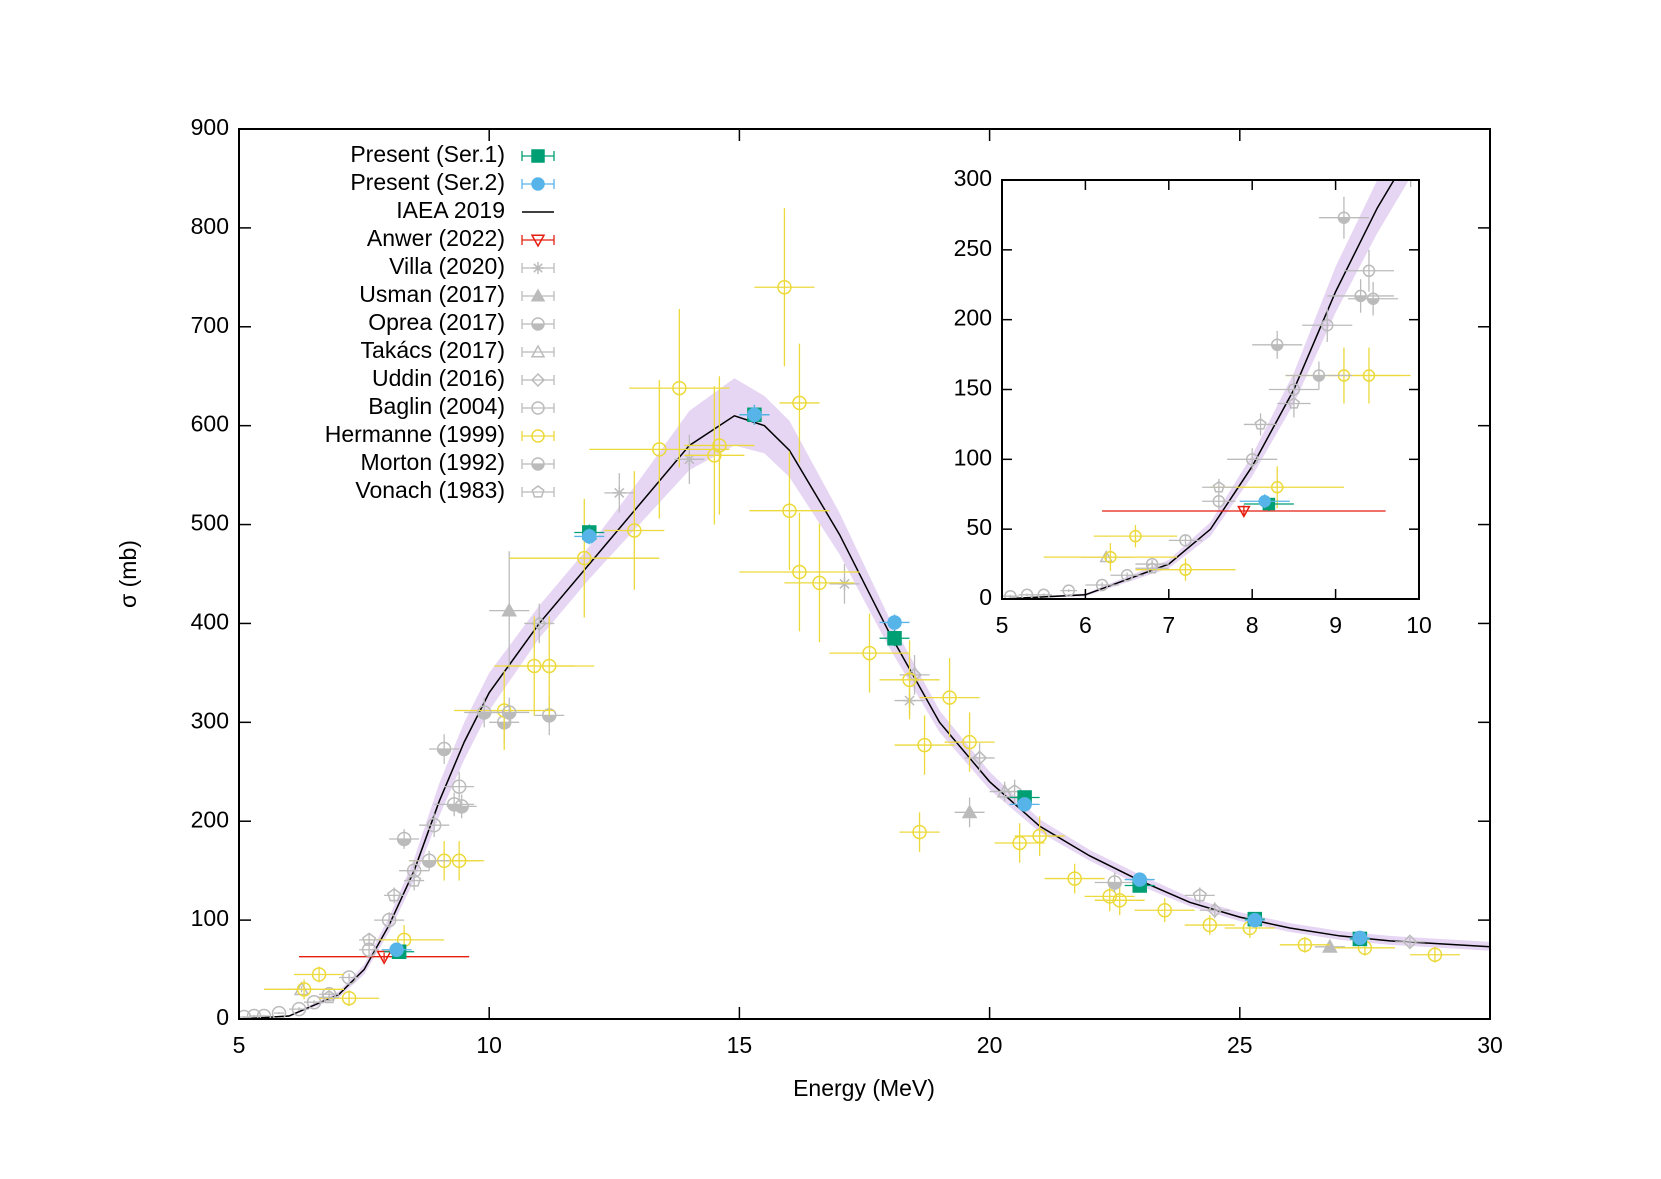  What do you see at coordinates (1198, 389) in the screenshot?
I see `evaluation-curve` at bounding box center [1198, 389].